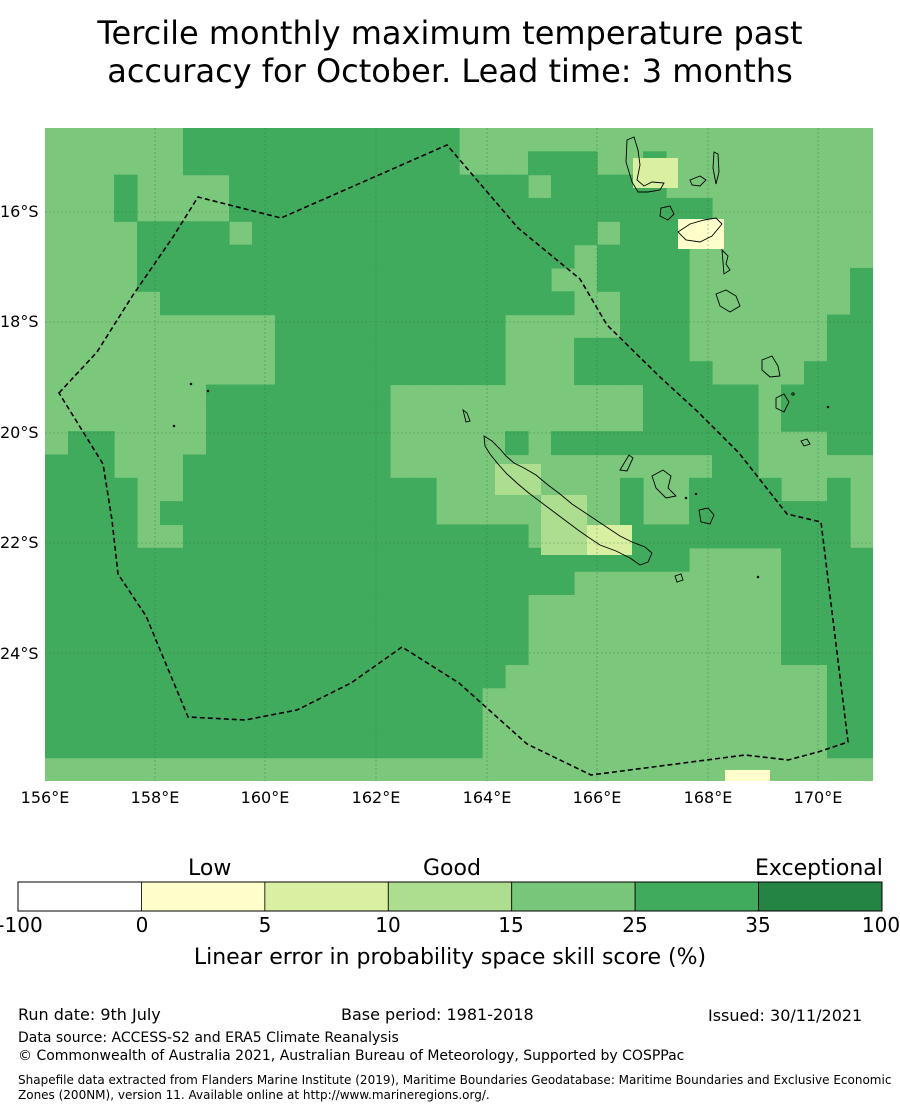 This screenshot has height=1110, width=900. Describe the element at coordinates (564, 525) in the screenshot. I see `skill-cell-light` at that location.